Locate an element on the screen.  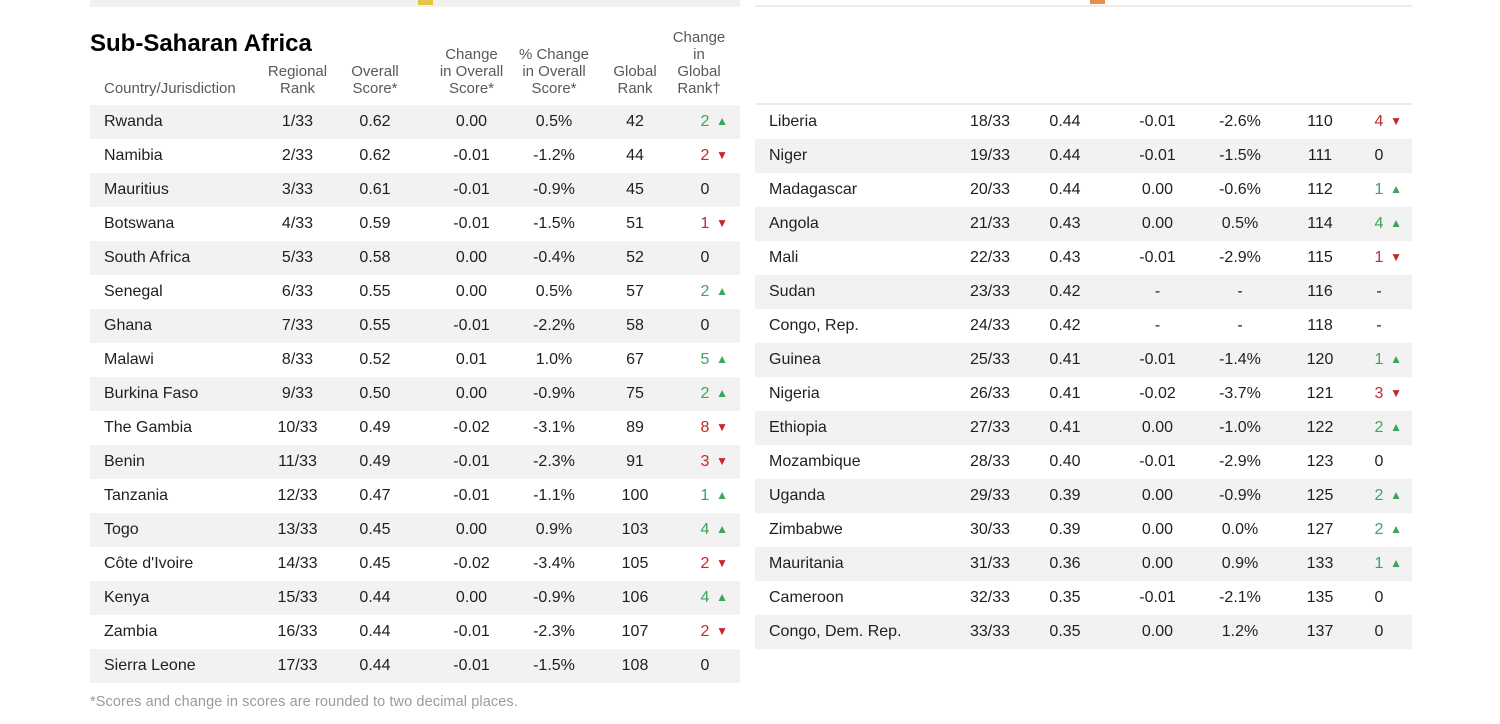
global-rank: 114 is located at coordinates (1320, 223).